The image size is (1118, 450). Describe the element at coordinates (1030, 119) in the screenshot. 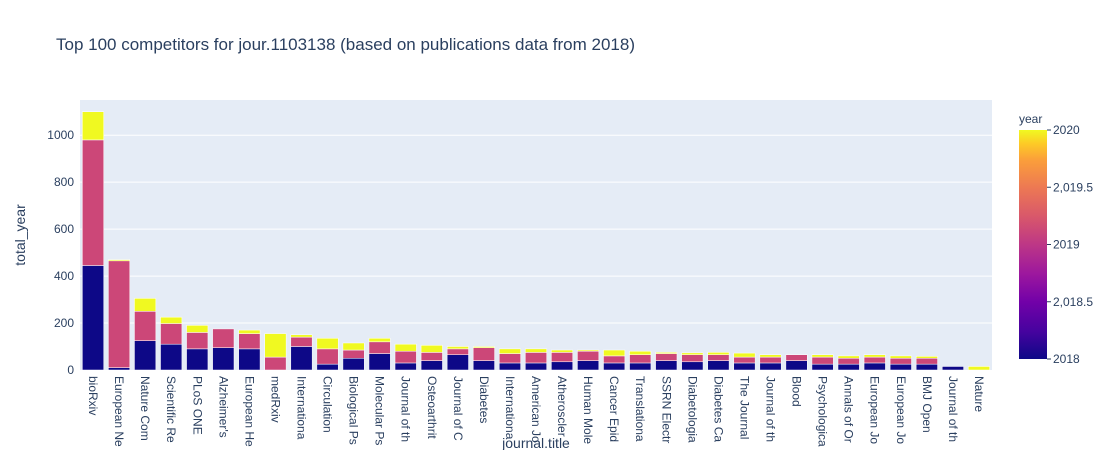

I see `colorbar-title: year` at that location.